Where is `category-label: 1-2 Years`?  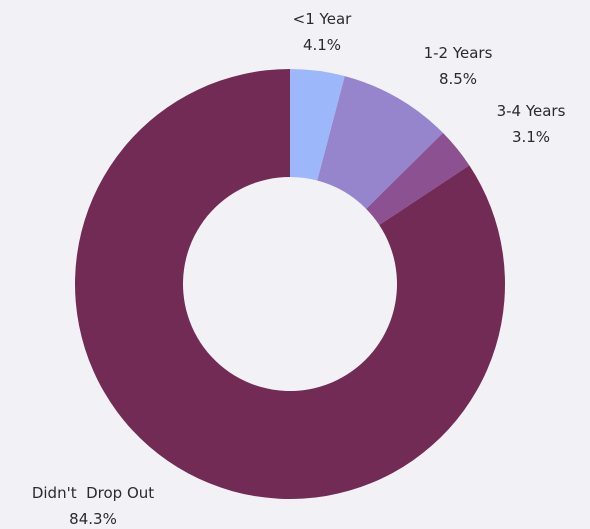 category-label: 1-2 Years is located at coordinates (458, 53).